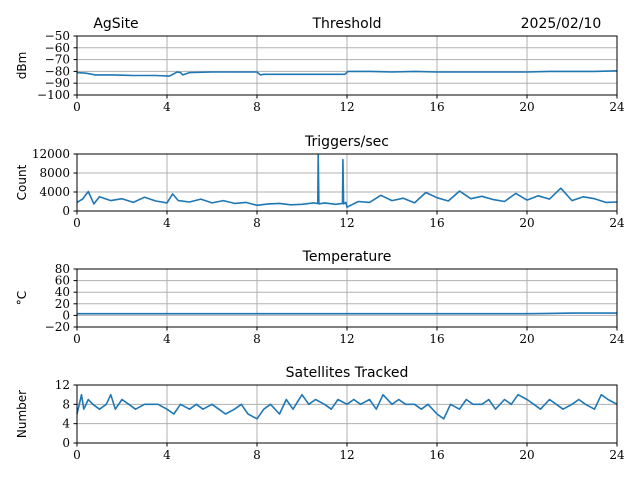 The height and width of the screenshot is (480, 640). What do you see at coordinates (62, 385) in the screenshot?
I see `chart4-y-tick-label: 12` at bounding box center [62, 385].